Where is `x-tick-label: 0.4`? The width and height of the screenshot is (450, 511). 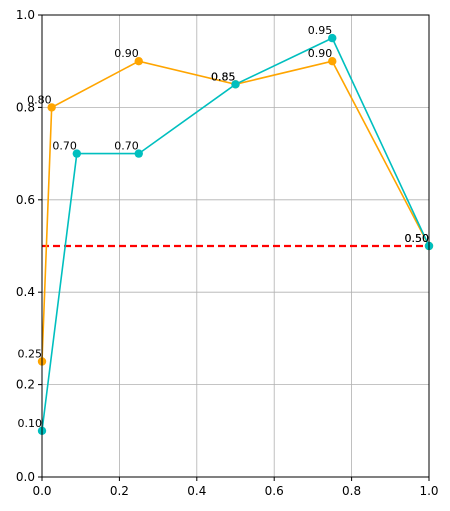
x-tick-label: 0.4 is located at coordinates (196, 491).